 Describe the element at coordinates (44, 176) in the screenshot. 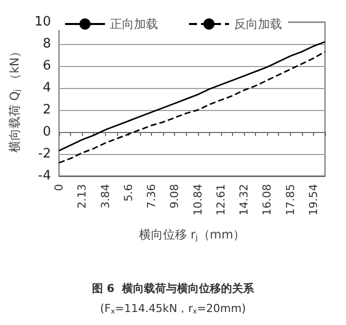

I see `y-tick-label: -4` at that location.